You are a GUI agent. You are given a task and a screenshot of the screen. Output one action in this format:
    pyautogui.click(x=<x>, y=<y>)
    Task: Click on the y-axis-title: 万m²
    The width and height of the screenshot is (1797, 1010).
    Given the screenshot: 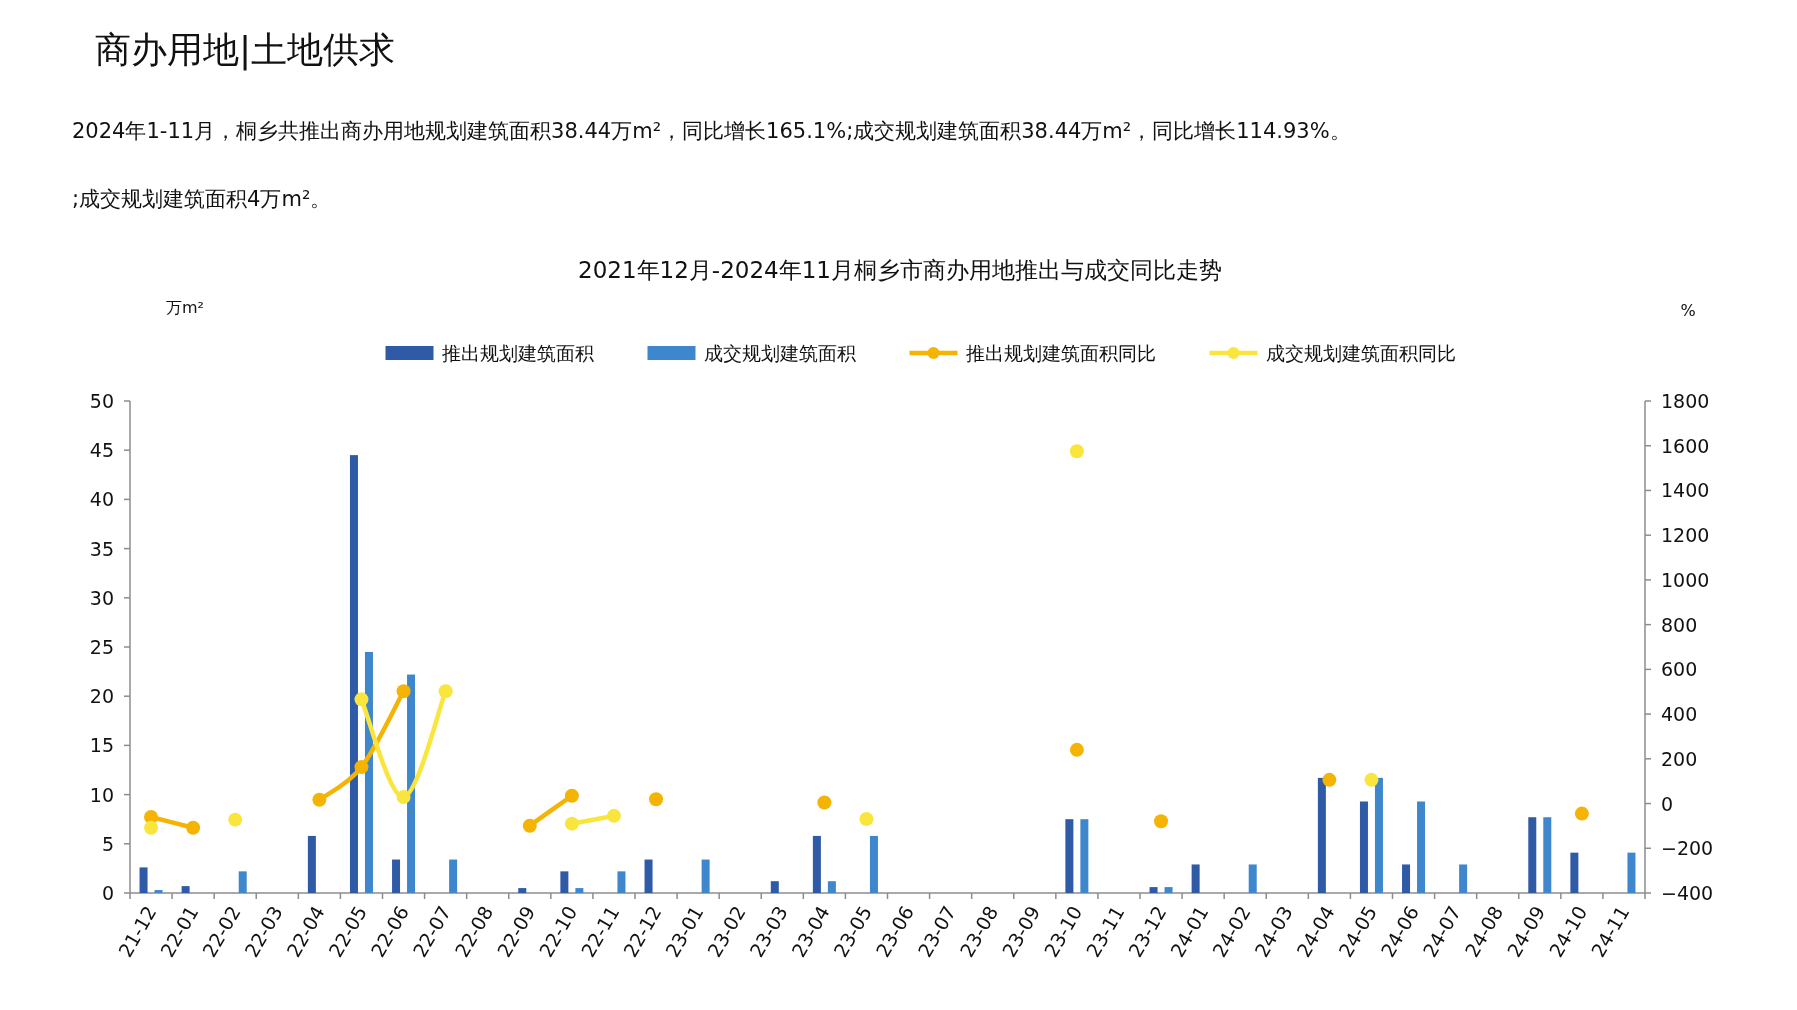 What is the action you would take?
    pyautogui.click(x=185, y=307)
    